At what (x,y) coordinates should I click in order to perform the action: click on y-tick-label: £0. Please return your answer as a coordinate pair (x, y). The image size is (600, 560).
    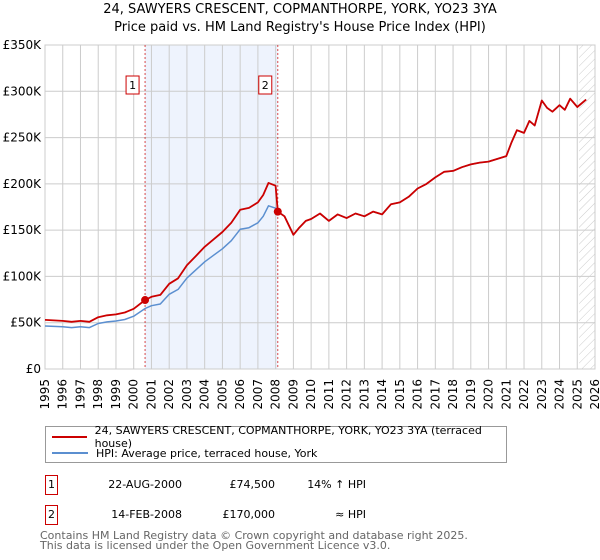
    Looking at the image, I should click on (33, 369).